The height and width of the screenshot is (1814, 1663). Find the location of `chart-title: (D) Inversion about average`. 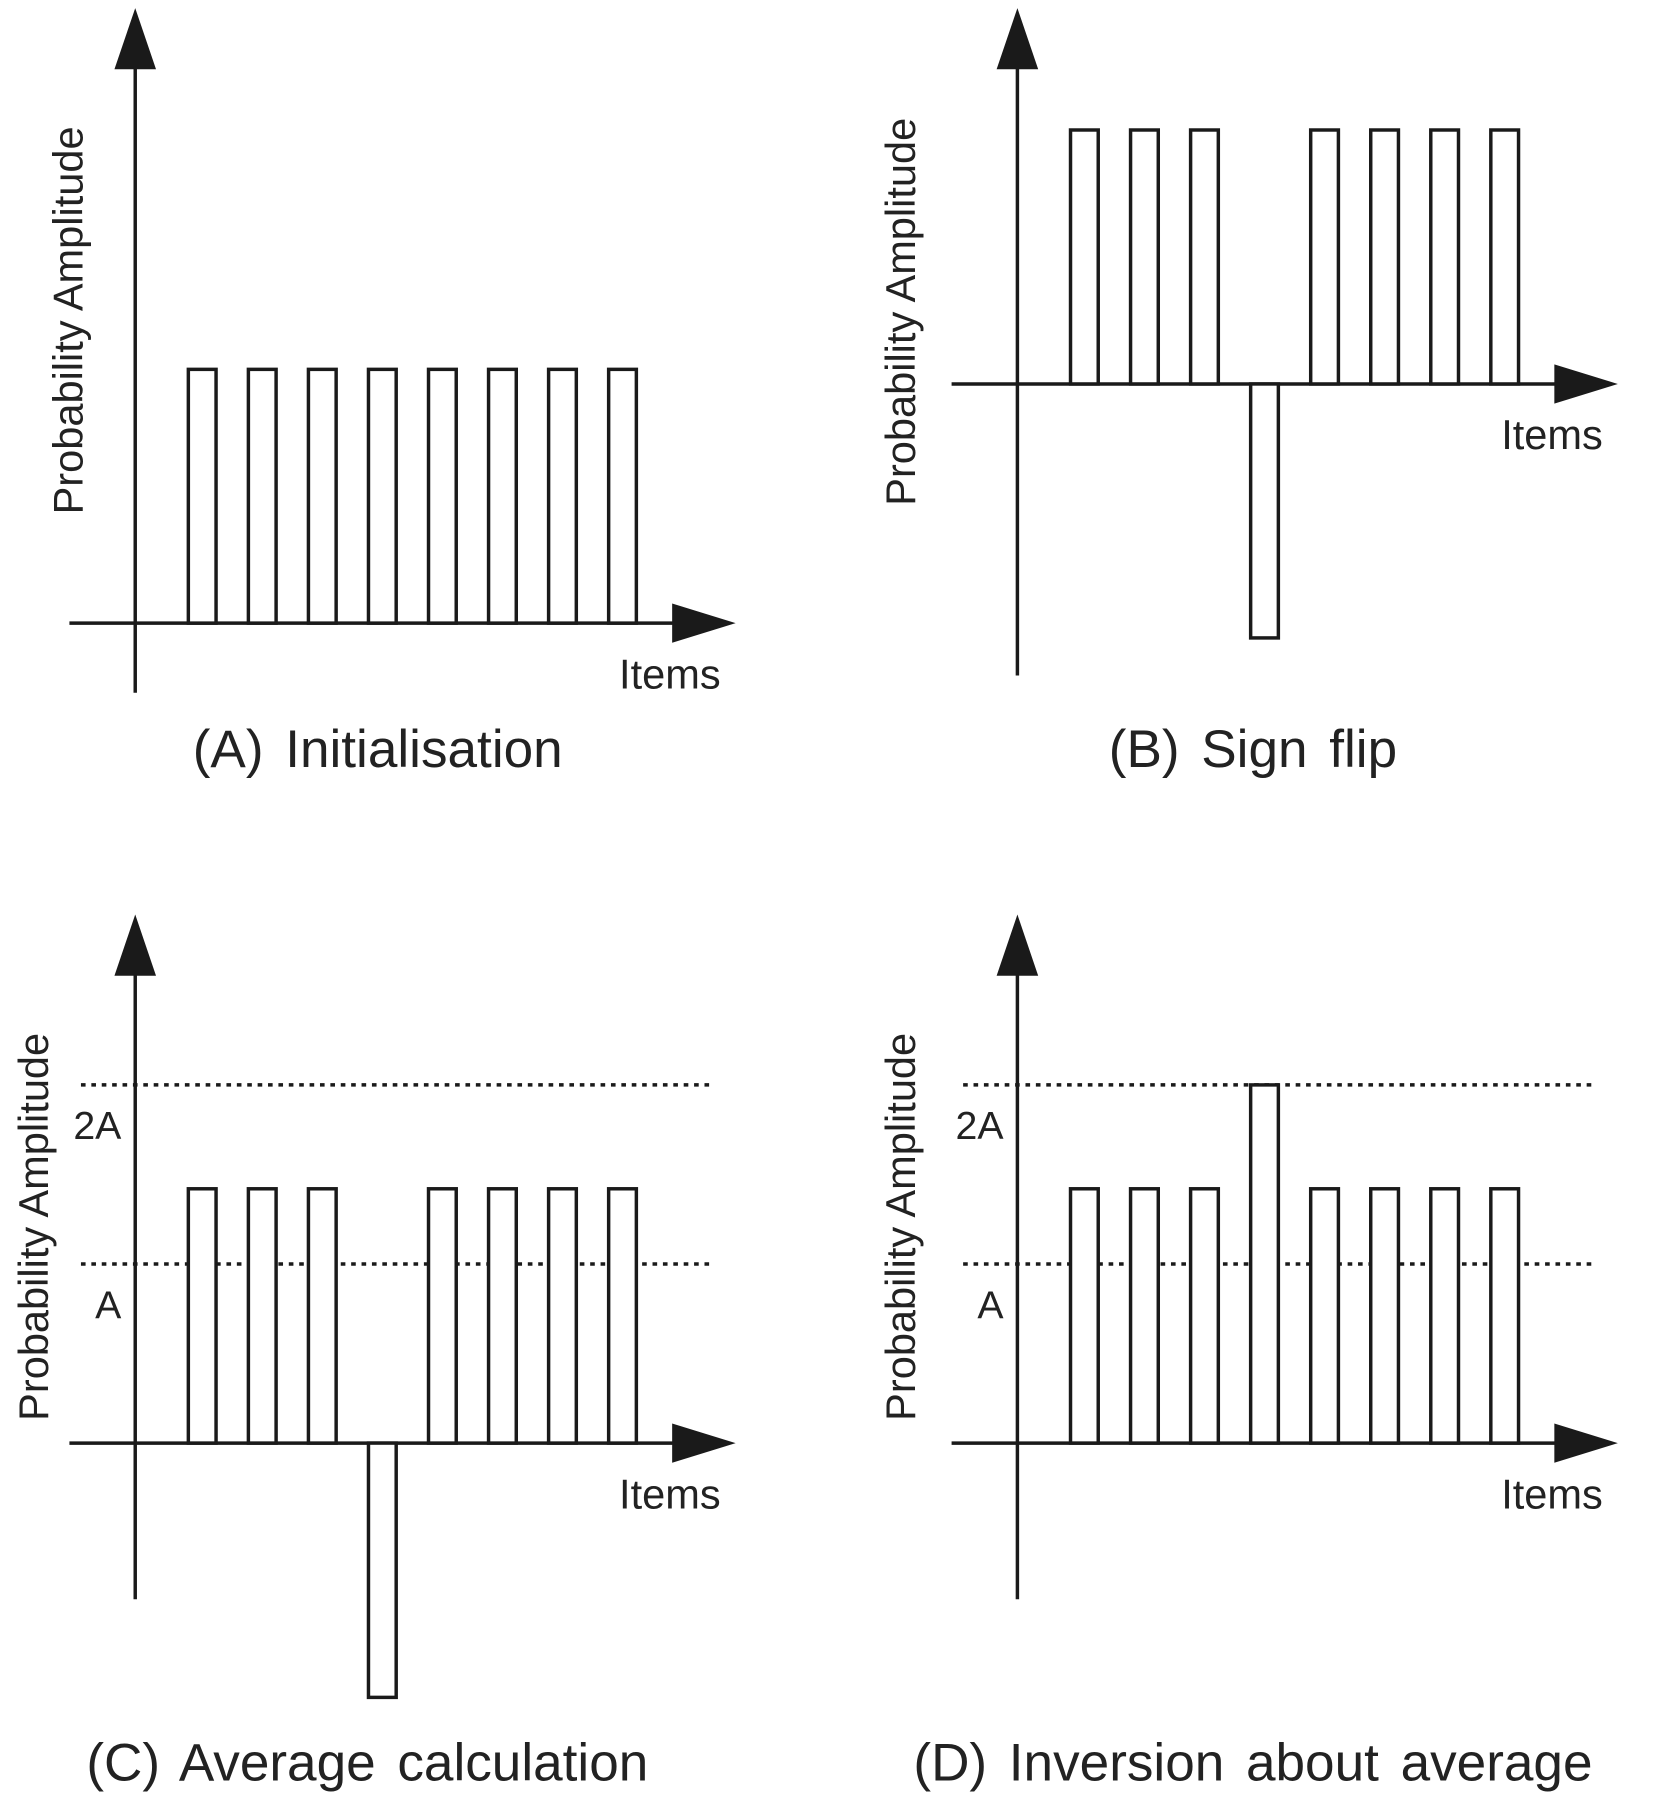

chart-title: (D) Inversion about average is located at coordinates (1252, 1763).